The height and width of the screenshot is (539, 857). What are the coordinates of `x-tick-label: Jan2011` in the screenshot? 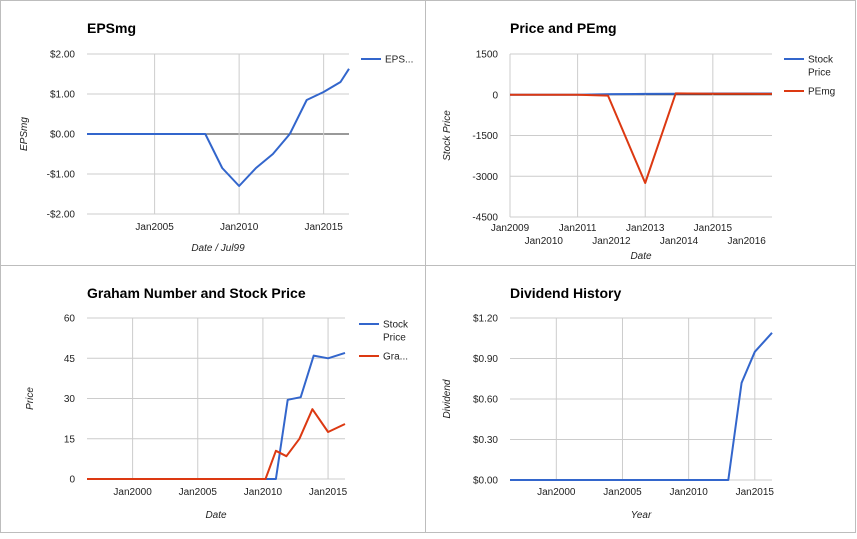 It's located at (578, 228).